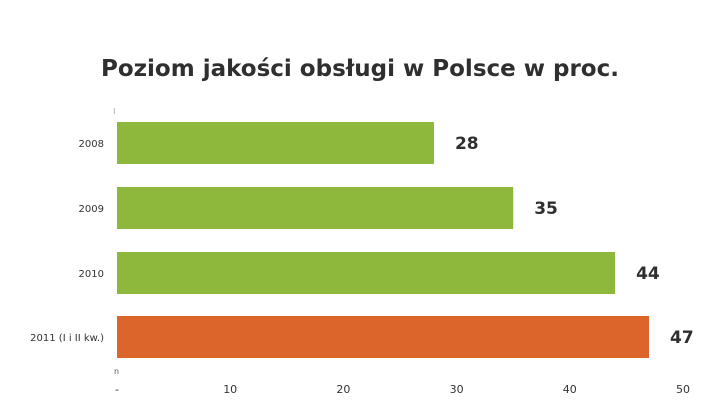  Describe the element at coordinates (360, 69) in the screenshot. I see `chart-title: Poziom jakości obsługi w Polsce w proc.` at that location.